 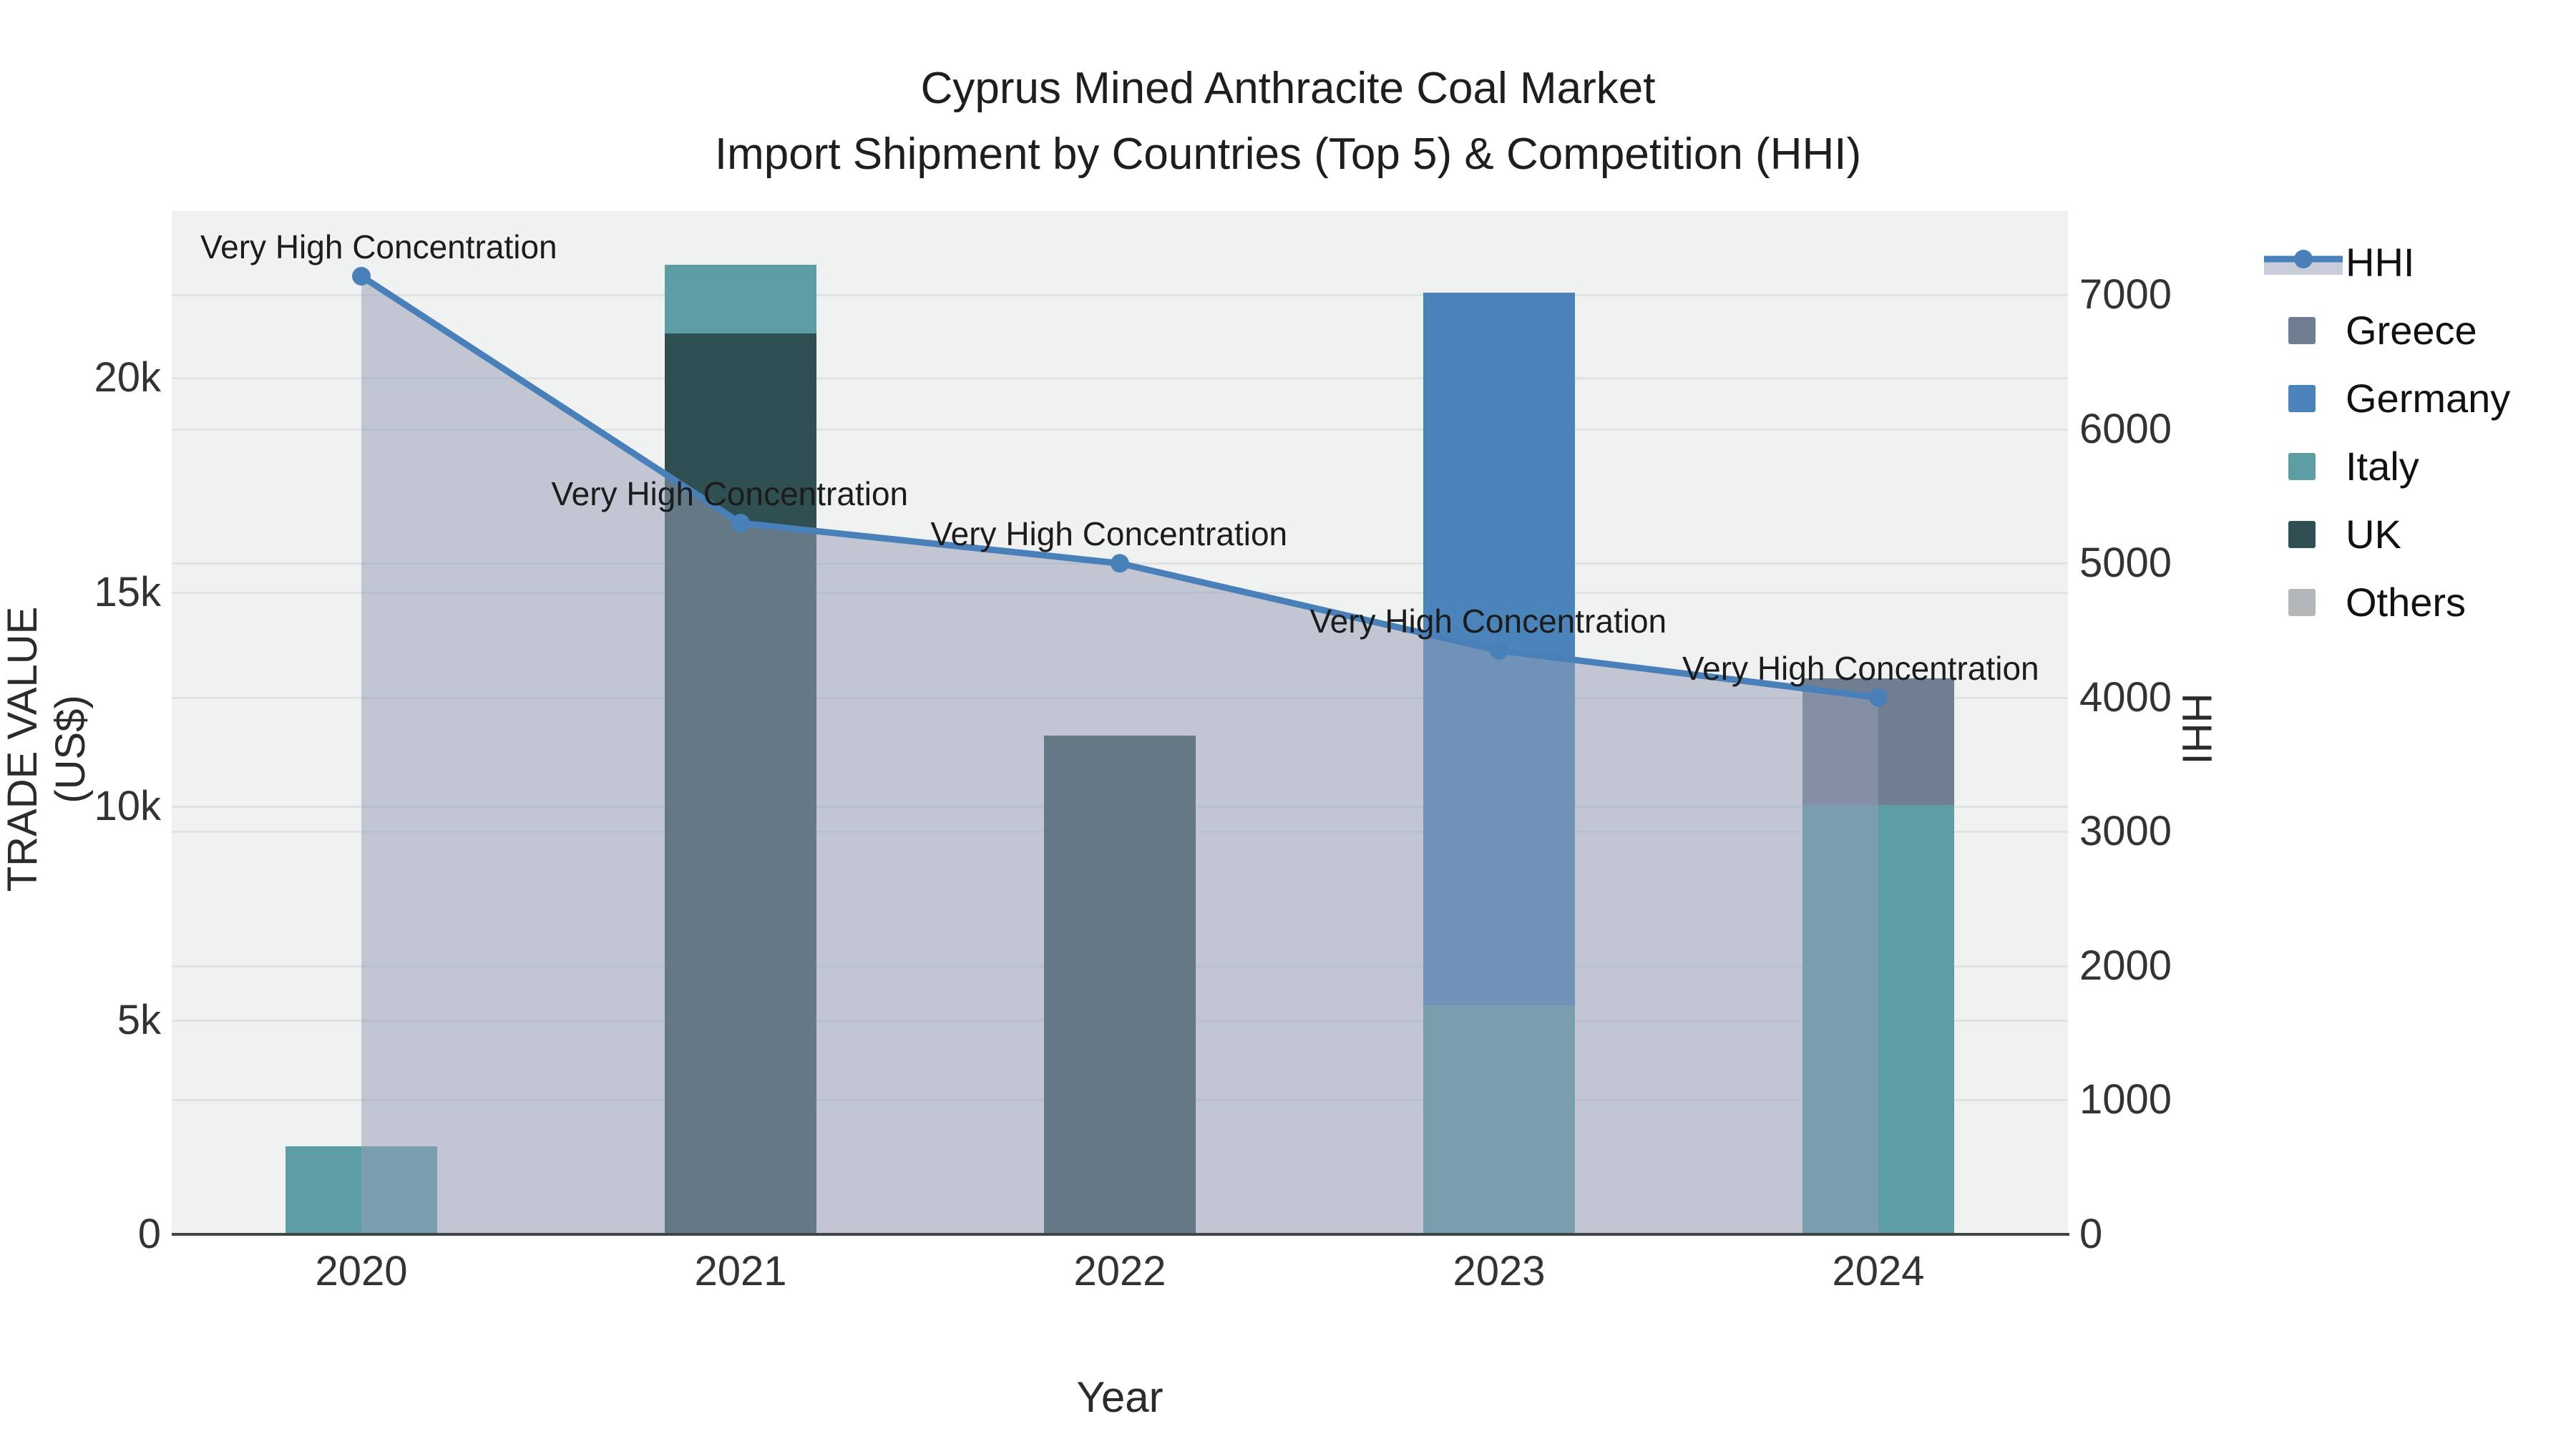 What do you see at coordinates (1878, 1019) in the screenshot?
I see `bar-segment-italy-2024` at bounding box center [1878, 1019].